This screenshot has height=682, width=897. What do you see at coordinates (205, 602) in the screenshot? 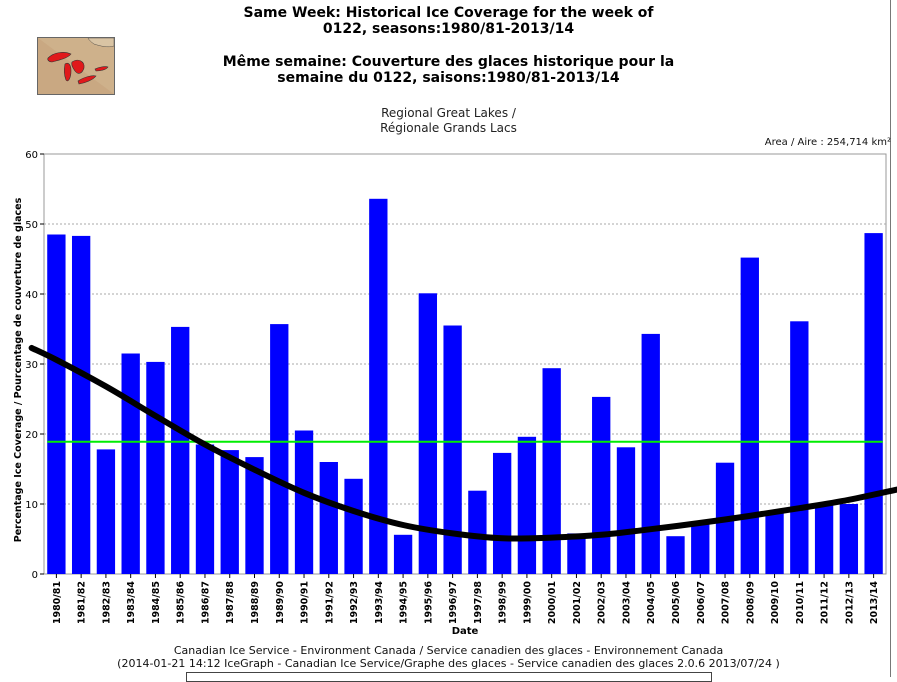
I see `x-tick-label: 1986/87` at bounding box center [205, 602].